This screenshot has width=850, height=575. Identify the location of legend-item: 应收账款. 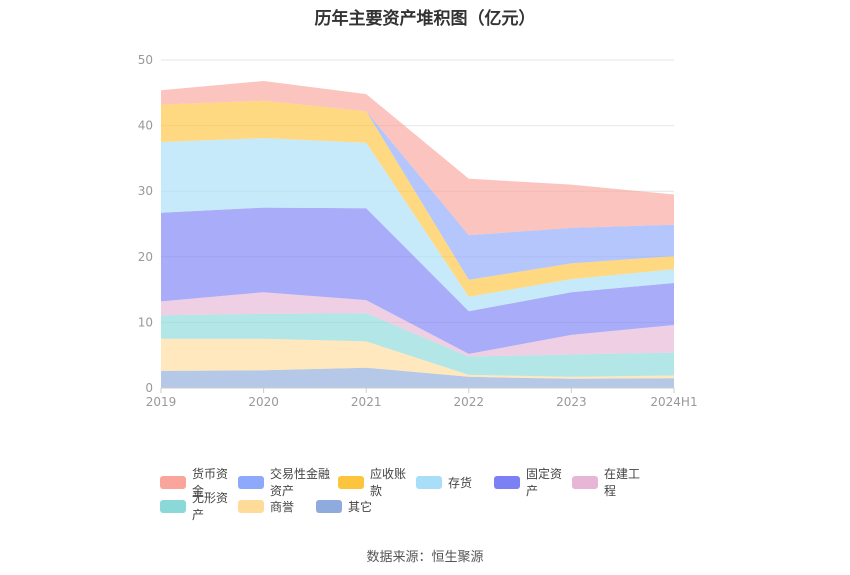
(377, 482).